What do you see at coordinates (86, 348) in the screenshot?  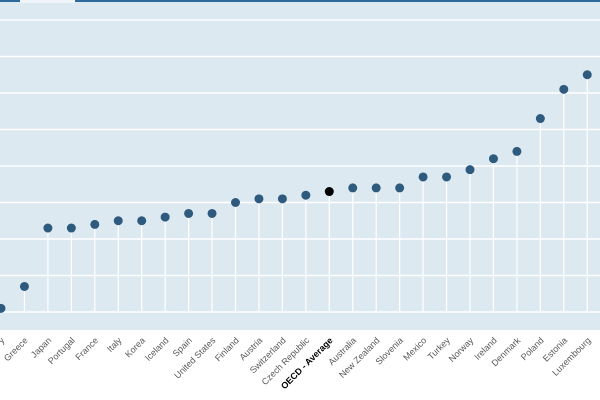 I see `x-tick-label: France` at bounding box center [86, 348].